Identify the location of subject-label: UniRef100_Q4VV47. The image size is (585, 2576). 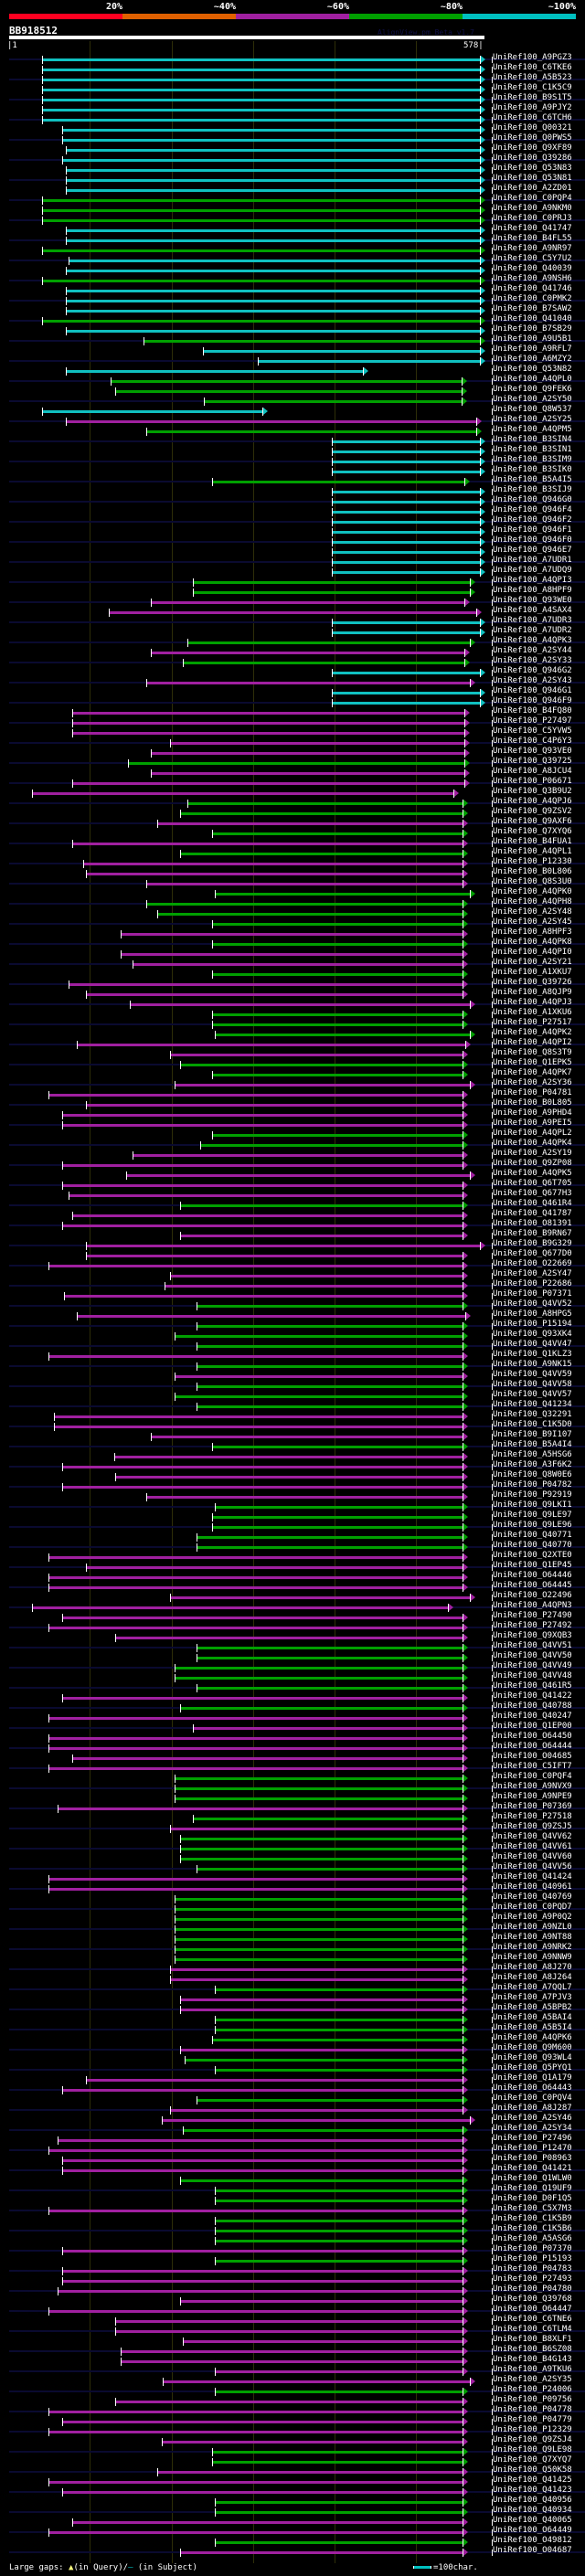
(533, 1344).